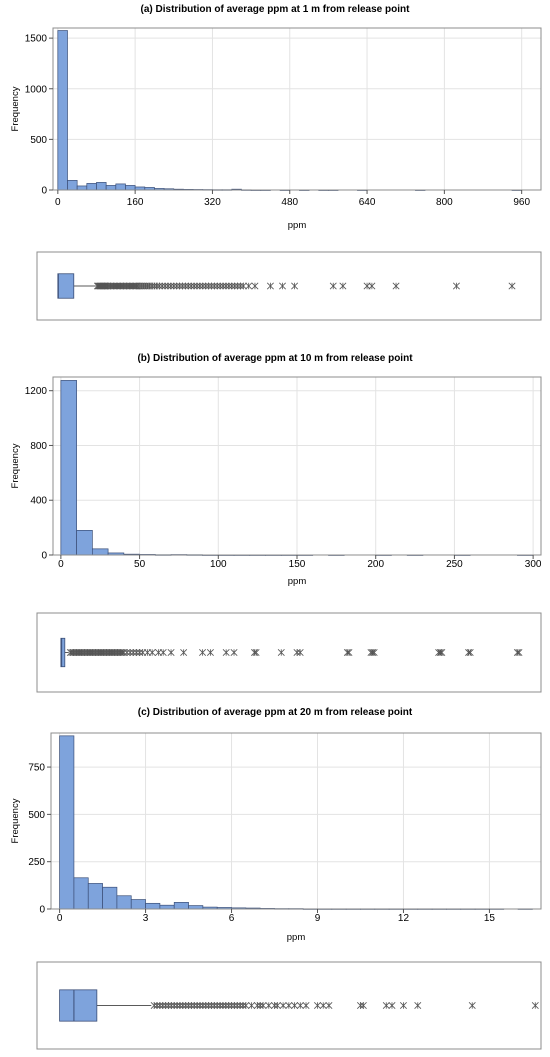  I want to click on x-tick-label: 6, so click(232, 918).